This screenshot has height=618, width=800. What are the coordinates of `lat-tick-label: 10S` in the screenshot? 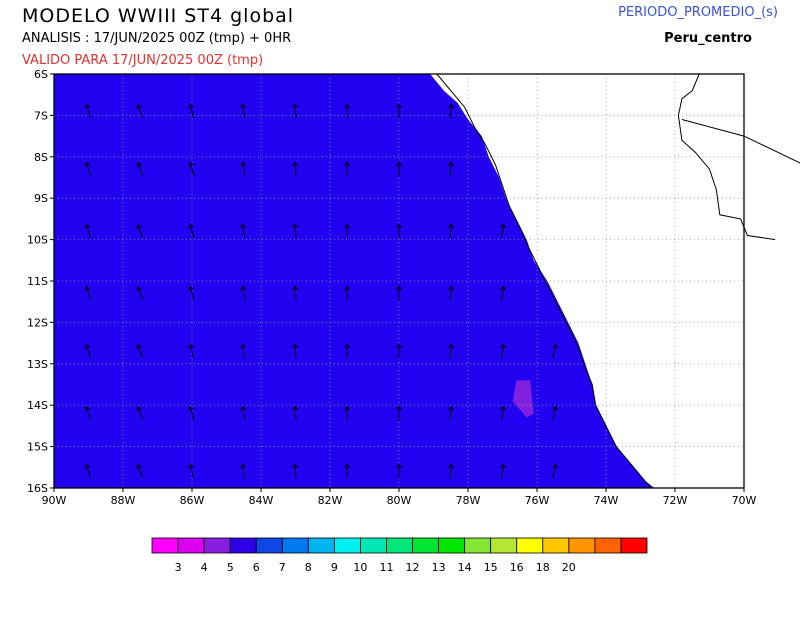 It's located at (37, 240).